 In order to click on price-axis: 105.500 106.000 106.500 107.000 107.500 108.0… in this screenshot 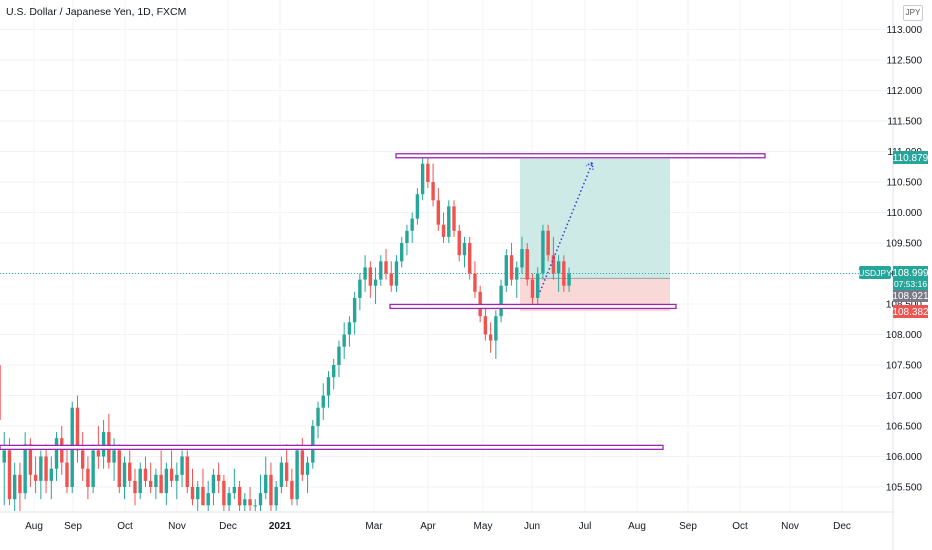, I will do `click(904, 259)`.